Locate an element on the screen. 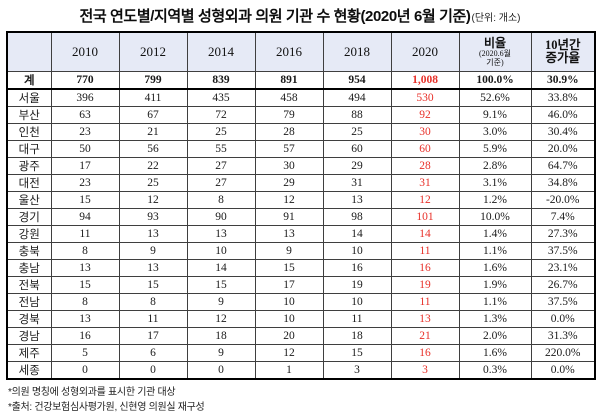  region-label: 세종 is located at coordinates (29, 370).